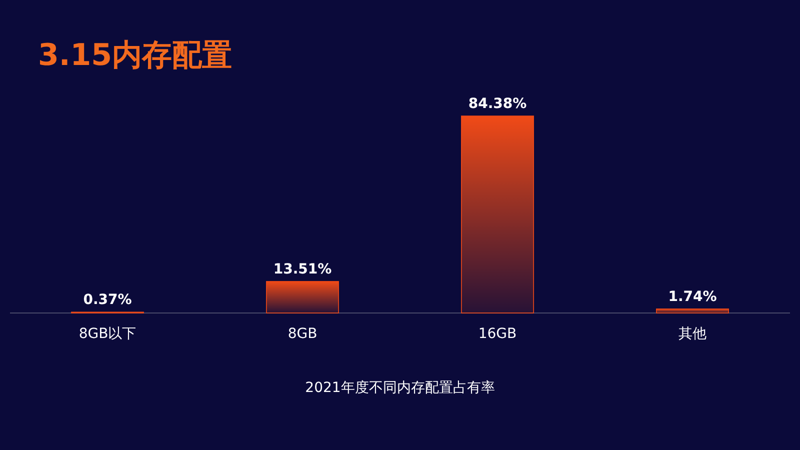  What do you see at coordinates (400, 388) in the screenshot?
I see `x-axis-title: 2021年度不同内存配置占有率` at bounding box center [400, 388].